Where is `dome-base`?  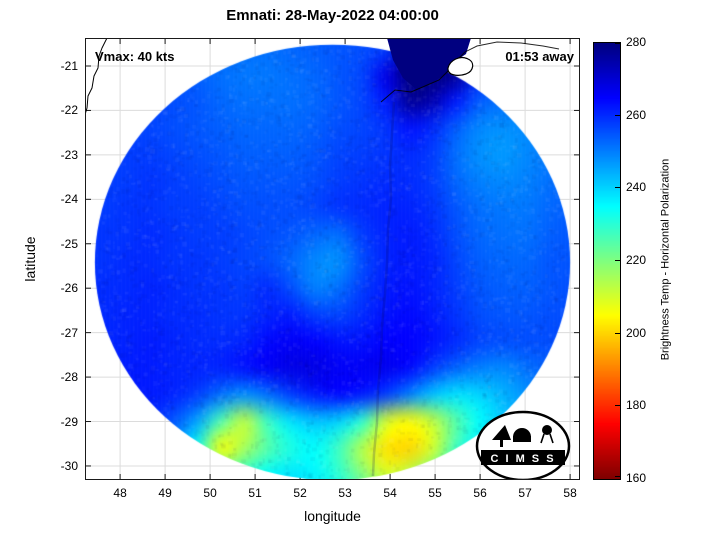
dome-base is located at coordinates (522, 439).